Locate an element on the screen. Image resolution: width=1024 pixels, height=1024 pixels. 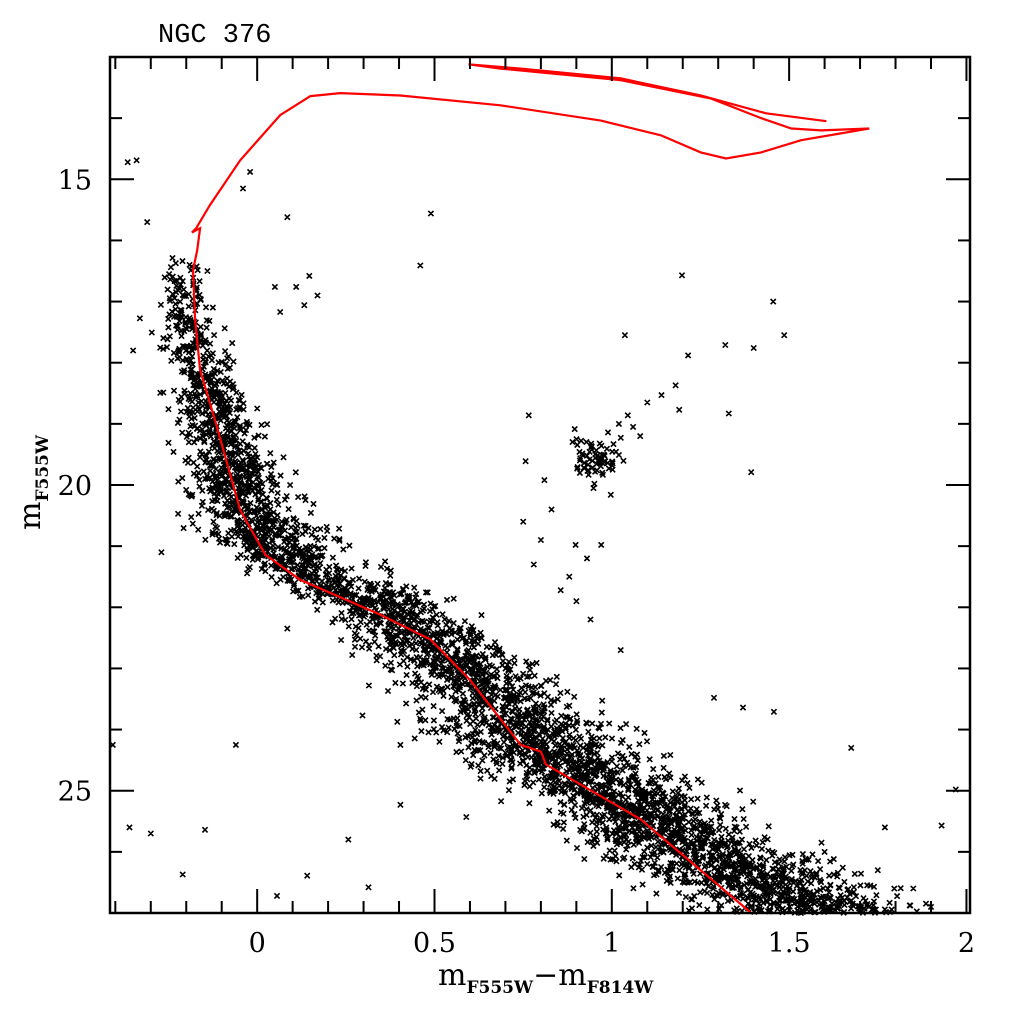
x-tick-label: 0 is located at coordinates (257, 943).